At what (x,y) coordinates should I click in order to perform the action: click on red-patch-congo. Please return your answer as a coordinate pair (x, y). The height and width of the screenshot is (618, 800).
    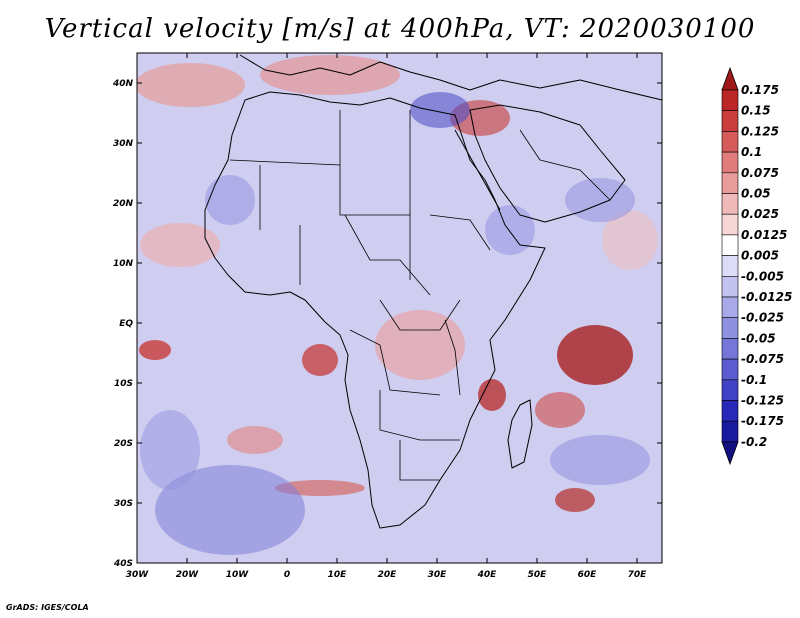
    Looking at the image, I should click on (320, 360).